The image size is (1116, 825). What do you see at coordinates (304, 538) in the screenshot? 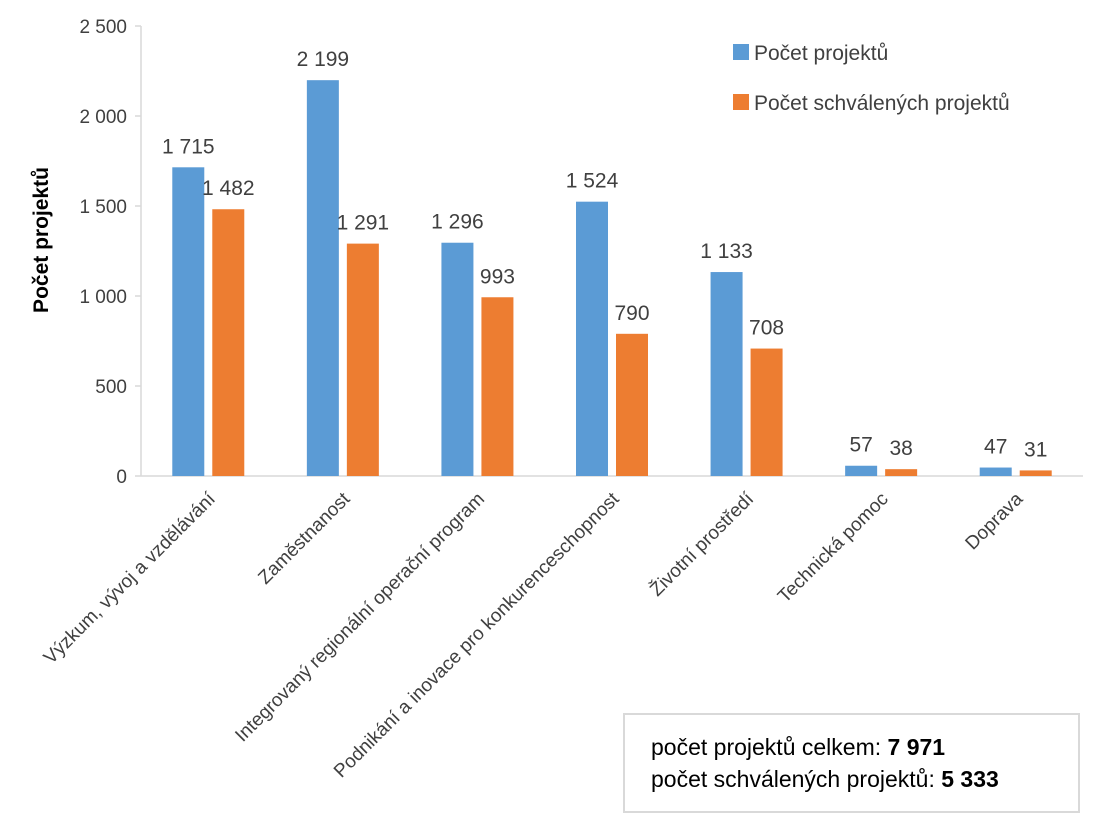
I see `category-label: Zaměstnanost` at bounding box center [304, 538].